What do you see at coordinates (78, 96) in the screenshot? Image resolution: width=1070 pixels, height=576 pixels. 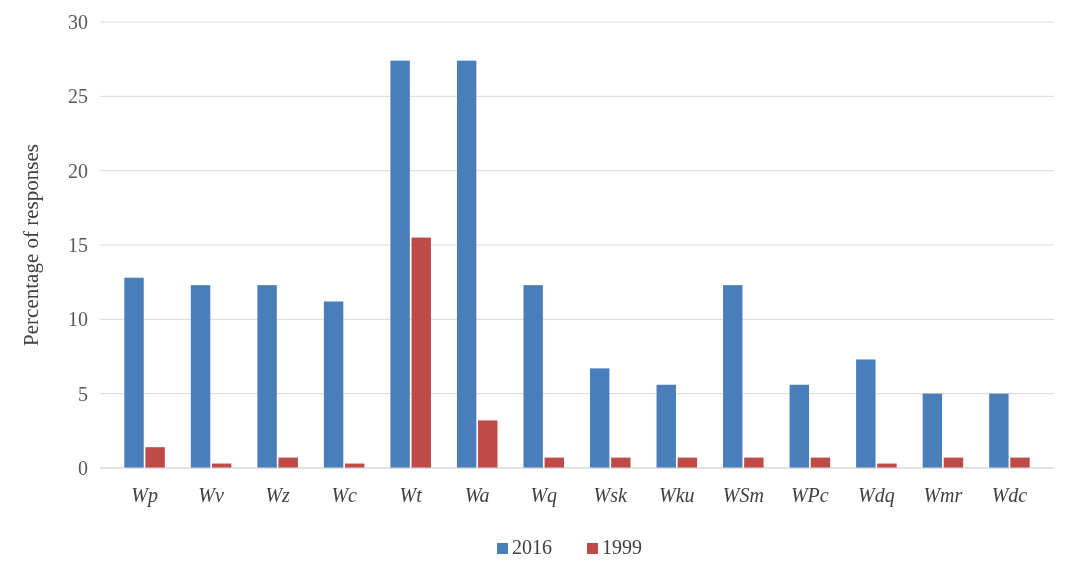 I see `y-tick-label: 25` at bounding box center [78, 96].